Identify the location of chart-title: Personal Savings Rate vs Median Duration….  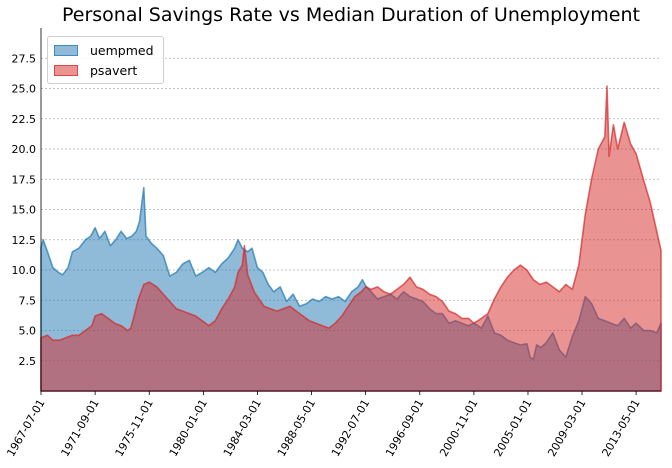
(351, 15).